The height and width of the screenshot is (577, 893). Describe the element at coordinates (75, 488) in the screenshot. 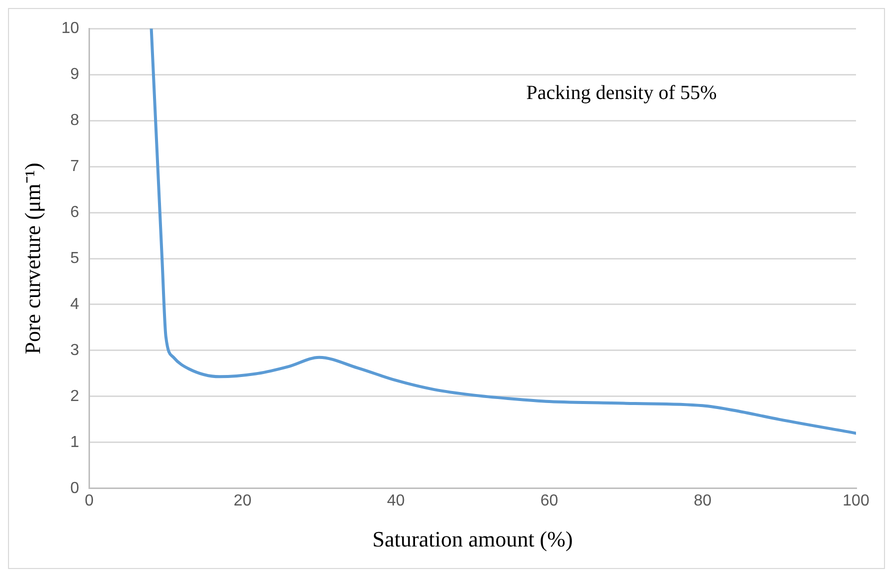

I see `y-tick-label: 0` at that location.